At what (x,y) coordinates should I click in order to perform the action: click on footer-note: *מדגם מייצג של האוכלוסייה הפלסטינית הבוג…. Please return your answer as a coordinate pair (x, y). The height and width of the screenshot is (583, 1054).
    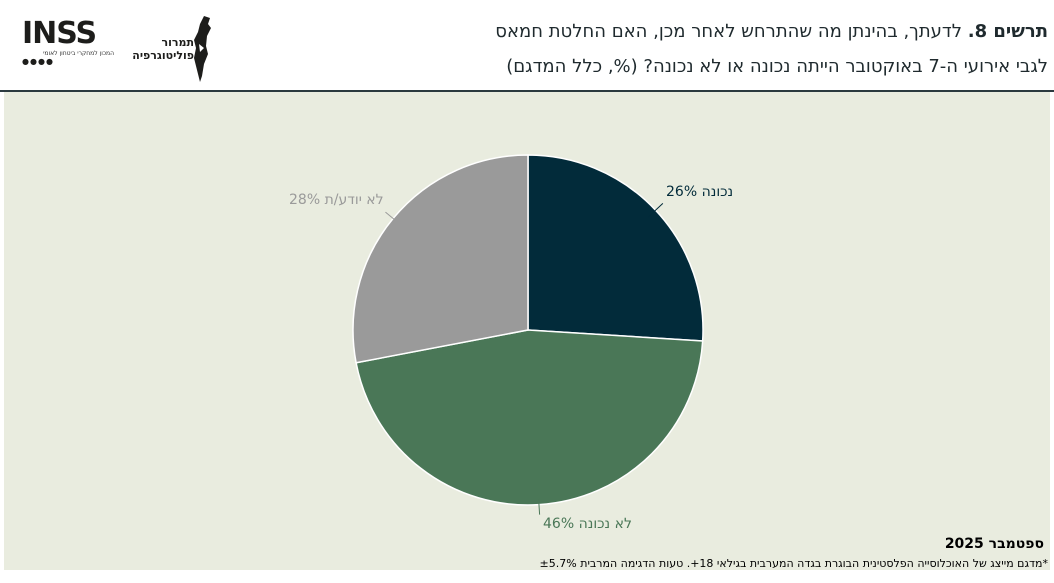
    Looking at the image, I should click on (793, 563).